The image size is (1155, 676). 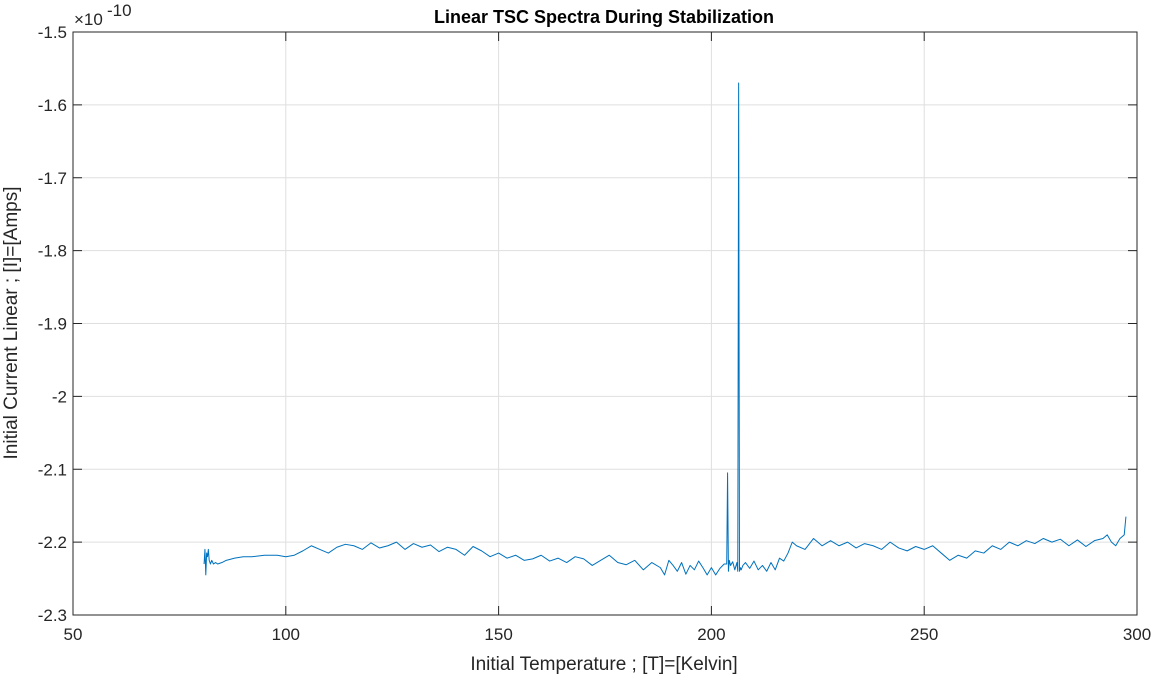 I want to click on y-exponent-base: ×10, so click(x=88, y=19).